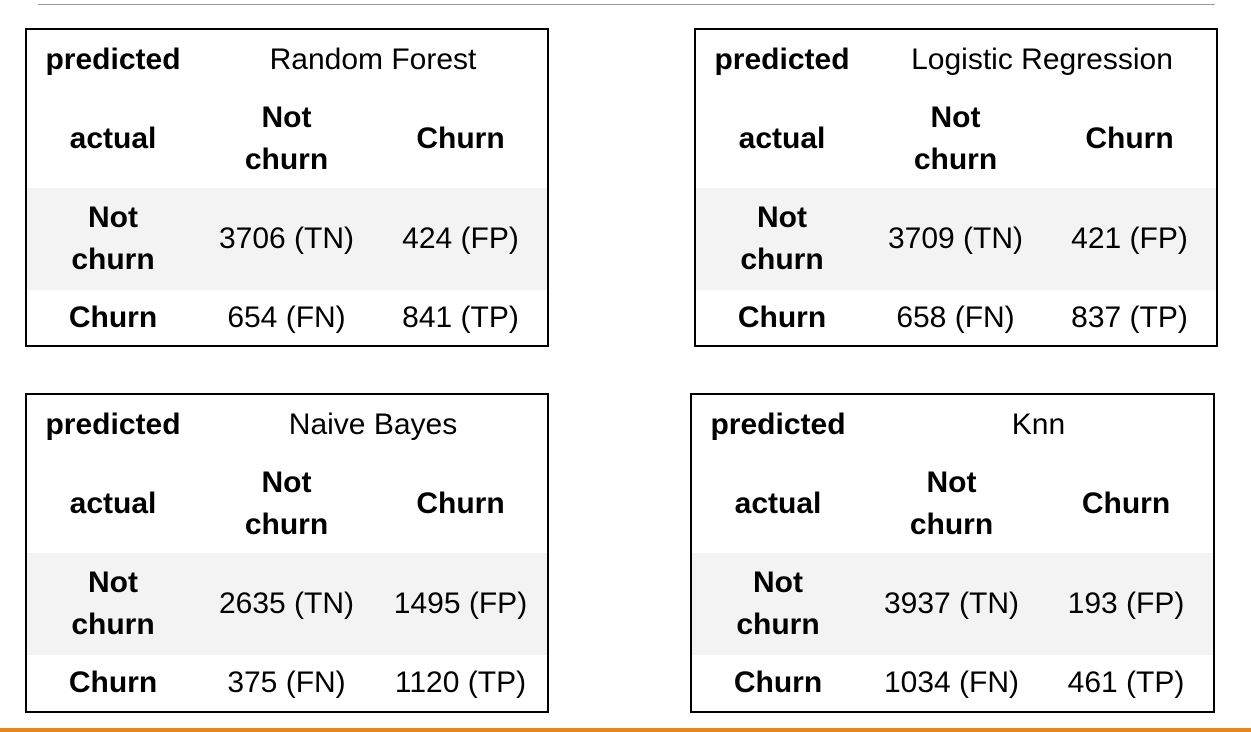  Describe the element at coordinates (460, 682) in the screenshot. I see `cell-tp: 1120 (TP)` at that location.